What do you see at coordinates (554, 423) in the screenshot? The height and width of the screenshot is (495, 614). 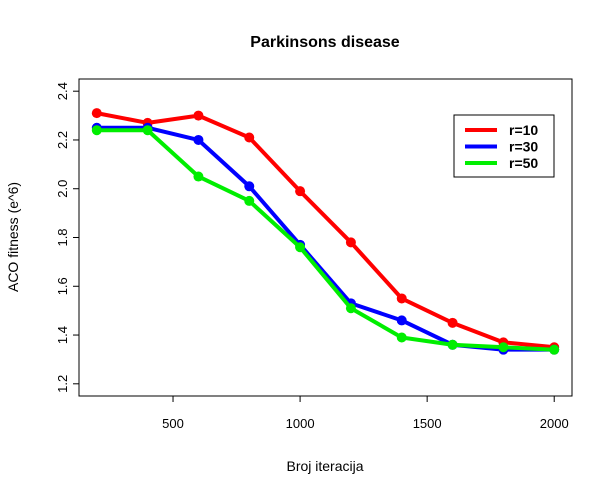 I see `x-tick-label: 2000` at bounding box center [554, 423].